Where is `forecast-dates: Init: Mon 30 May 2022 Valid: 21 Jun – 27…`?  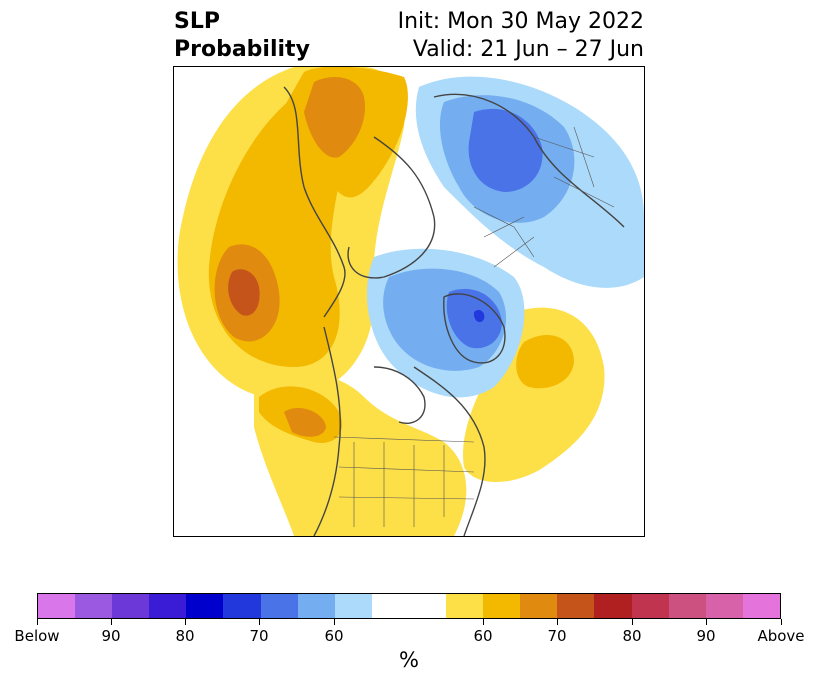
forecast-dates: Init: Mon 30 May 2022 Valid: 21 Jun – 27… is located at coordinates (521, 36).